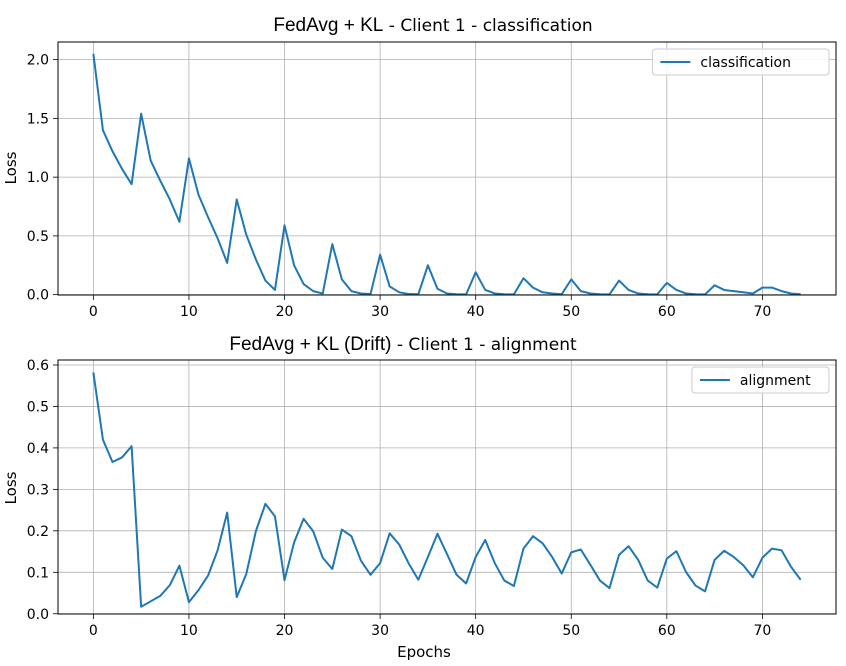 This screenshot has width=846, height=666. Describe the element at coordinates (745, 63) in the screenshot. I see `legend-label: classification` at that location.